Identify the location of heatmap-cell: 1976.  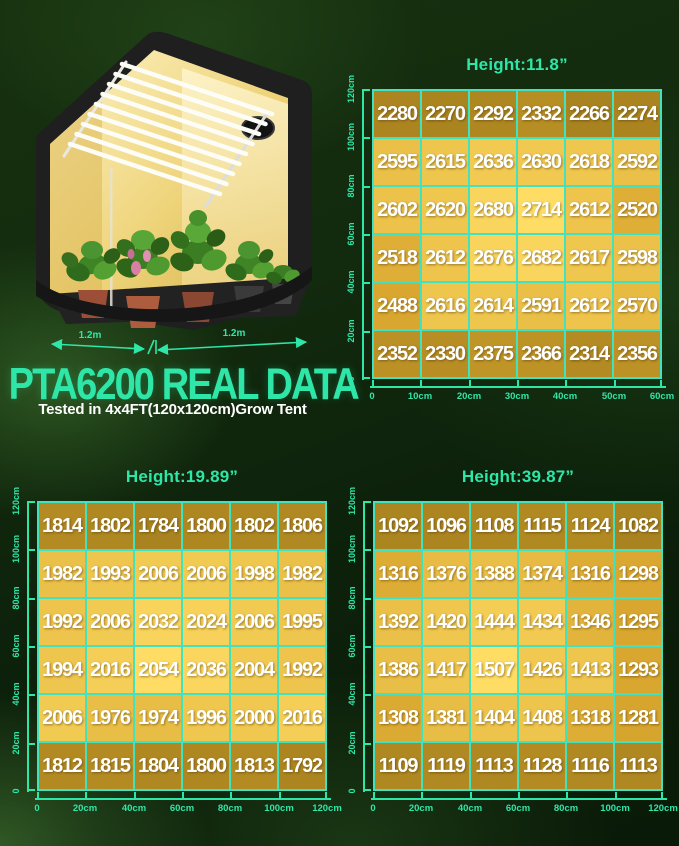
(110, 718).